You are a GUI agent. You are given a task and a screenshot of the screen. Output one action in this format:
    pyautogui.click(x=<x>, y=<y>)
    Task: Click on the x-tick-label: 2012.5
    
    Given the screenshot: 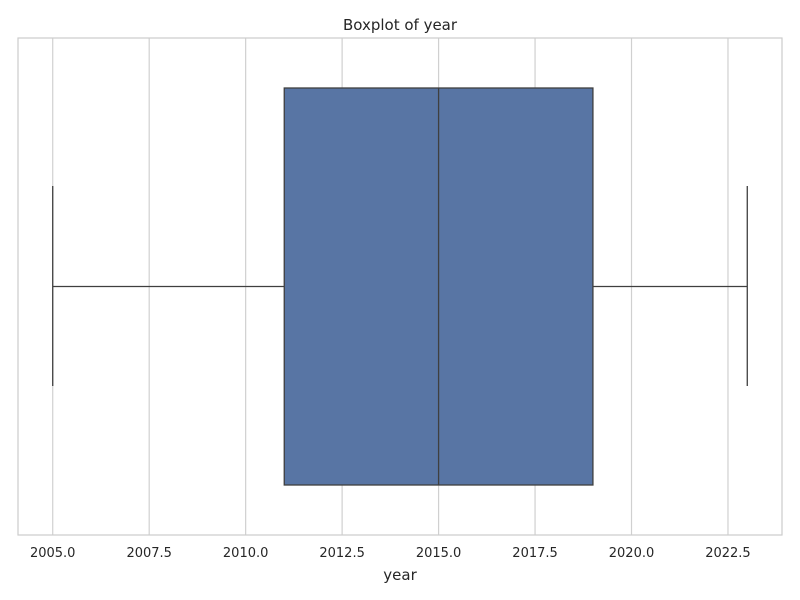 What is the action you would take?
    pyautogui.click(x=342, y=553)
    